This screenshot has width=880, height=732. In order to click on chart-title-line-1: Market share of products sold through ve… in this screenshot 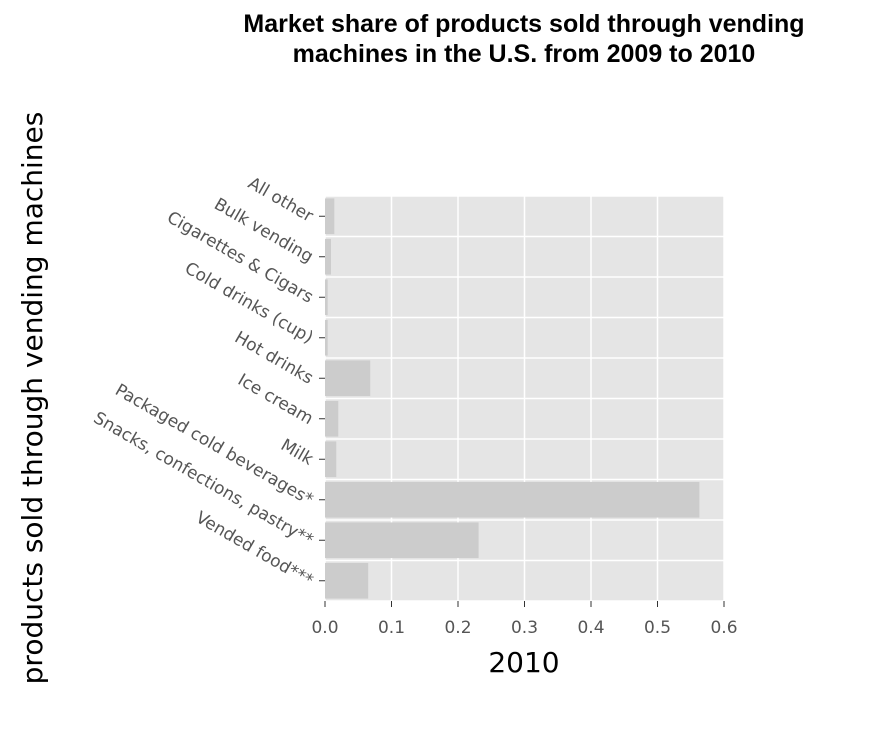, I will do `click(523, 24)`.